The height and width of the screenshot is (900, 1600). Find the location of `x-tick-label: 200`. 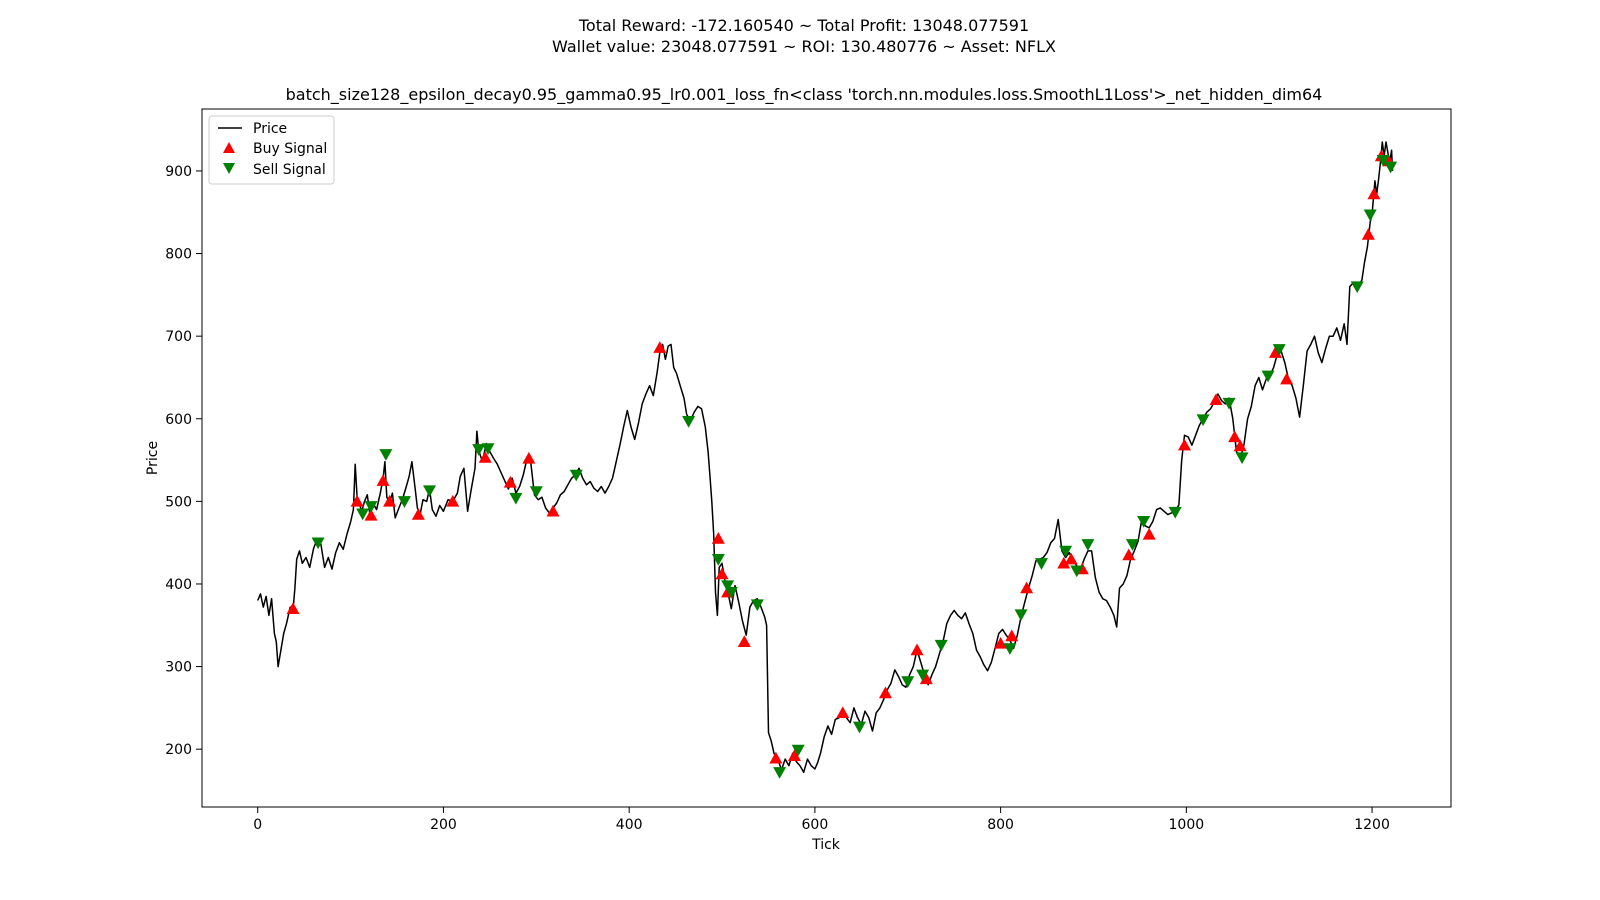

x-tick-label: 200 is located at coordinates (443, 825).